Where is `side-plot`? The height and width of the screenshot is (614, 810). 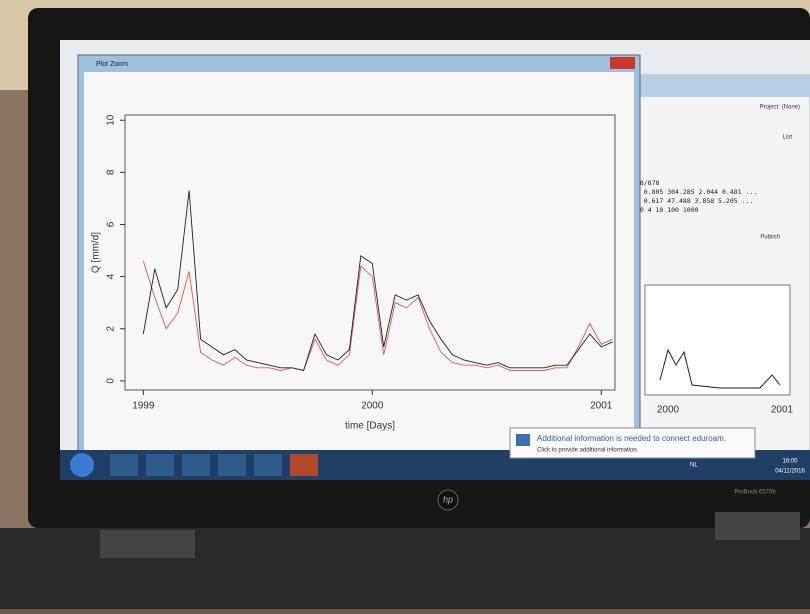
side-plot is located at coordinates (717, 340).